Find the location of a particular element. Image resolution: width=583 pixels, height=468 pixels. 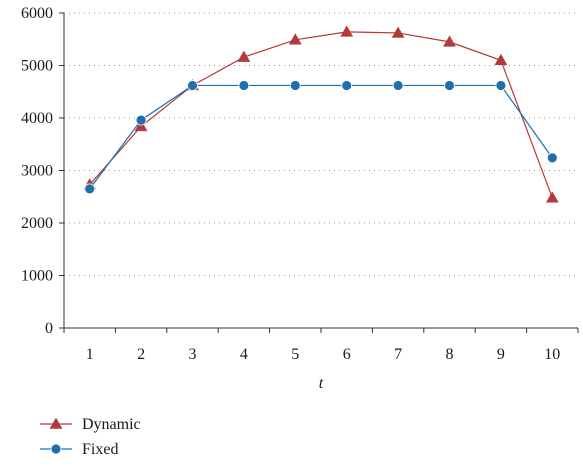

x-tick-label-5: 5 is located at coordinates (295, 354).